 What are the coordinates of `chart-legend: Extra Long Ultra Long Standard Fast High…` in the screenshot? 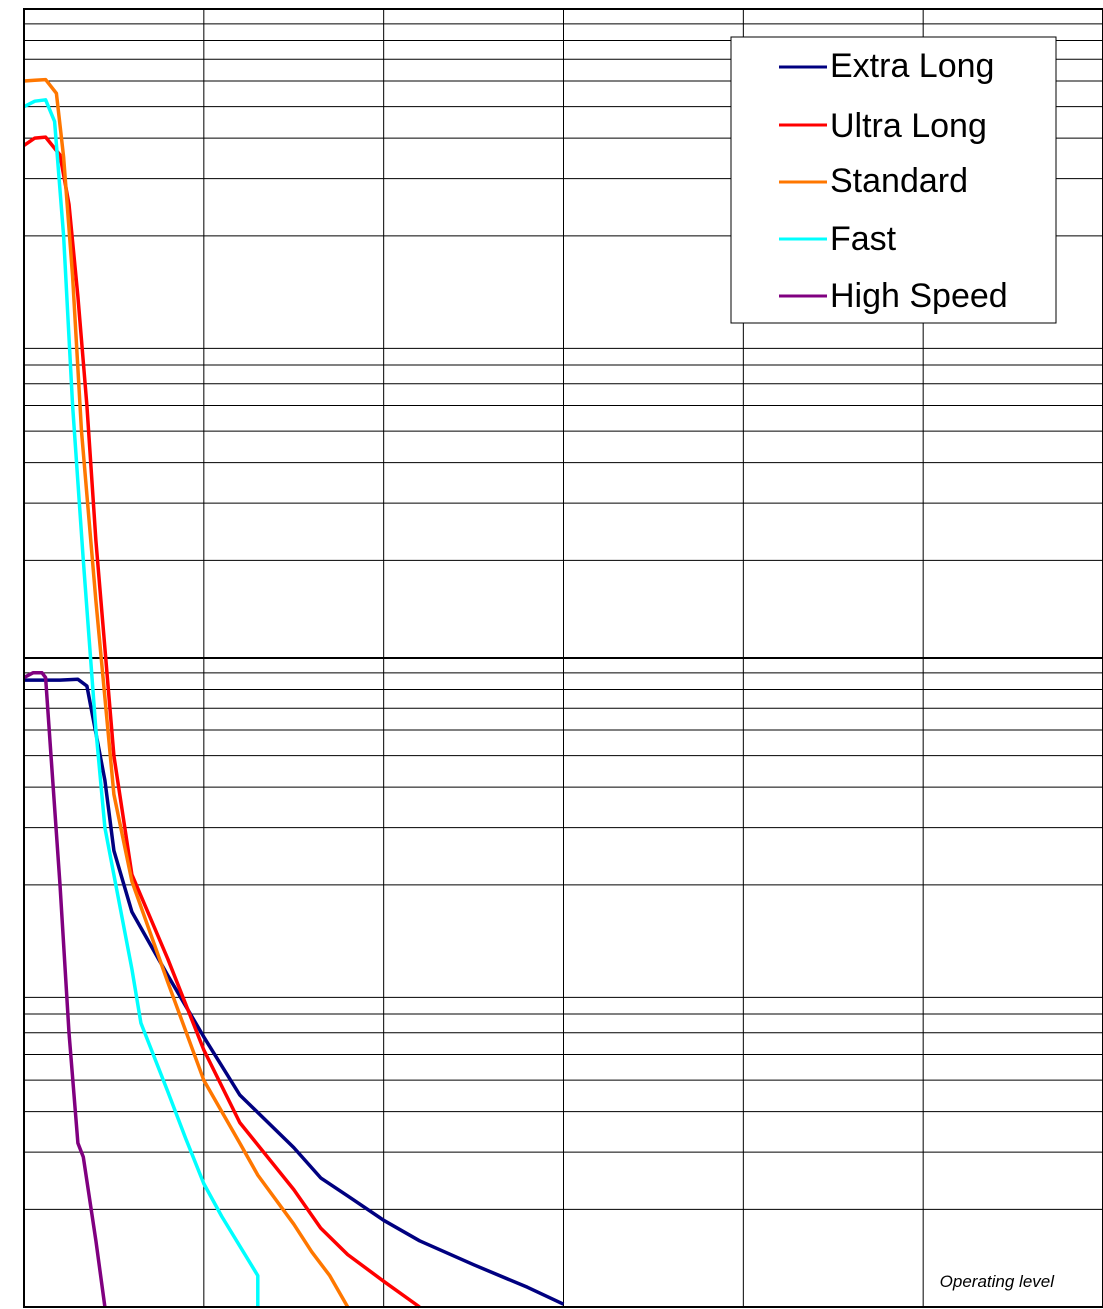 It's located at (893, 180).